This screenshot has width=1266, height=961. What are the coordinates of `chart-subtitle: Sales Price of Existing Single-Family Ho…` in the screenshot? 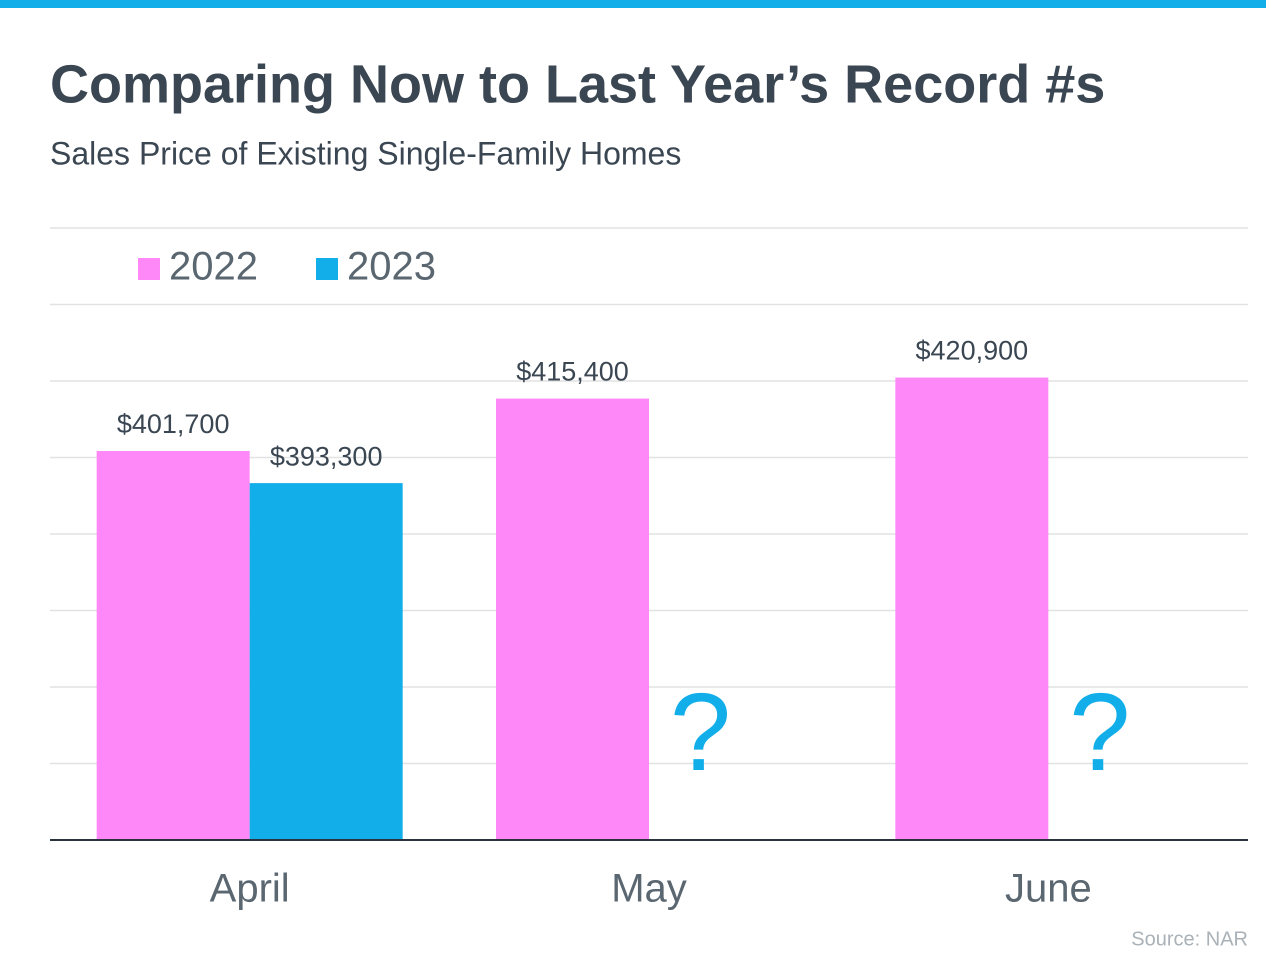 It's located at (365, 153).